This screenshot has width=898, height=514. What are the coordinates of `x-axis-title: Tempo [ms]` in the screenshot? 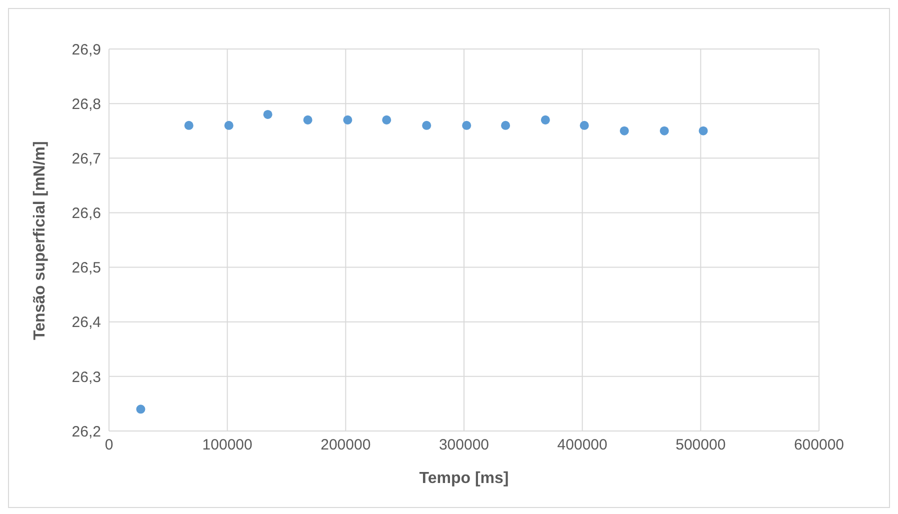 It's located at (464, 478).